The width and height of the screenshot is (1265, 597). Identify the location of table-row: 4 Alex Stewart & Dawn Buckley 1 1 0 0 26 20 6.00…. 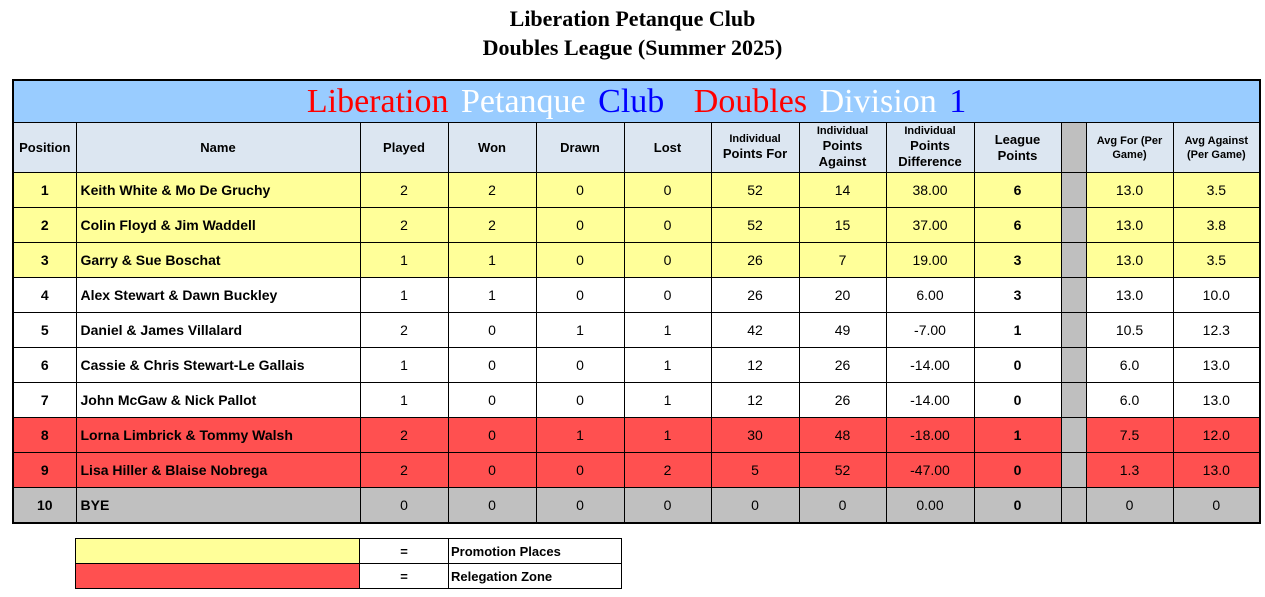
(636, 295).